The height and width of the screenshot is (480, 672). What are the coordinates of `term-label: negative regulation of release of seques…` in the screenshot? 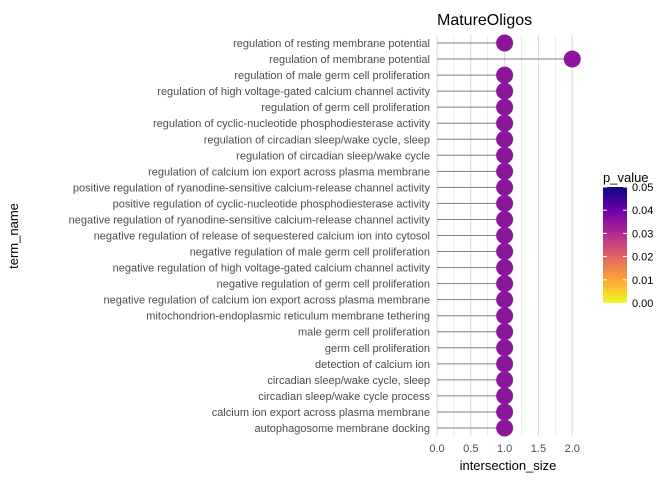 It's located at (262, 237).